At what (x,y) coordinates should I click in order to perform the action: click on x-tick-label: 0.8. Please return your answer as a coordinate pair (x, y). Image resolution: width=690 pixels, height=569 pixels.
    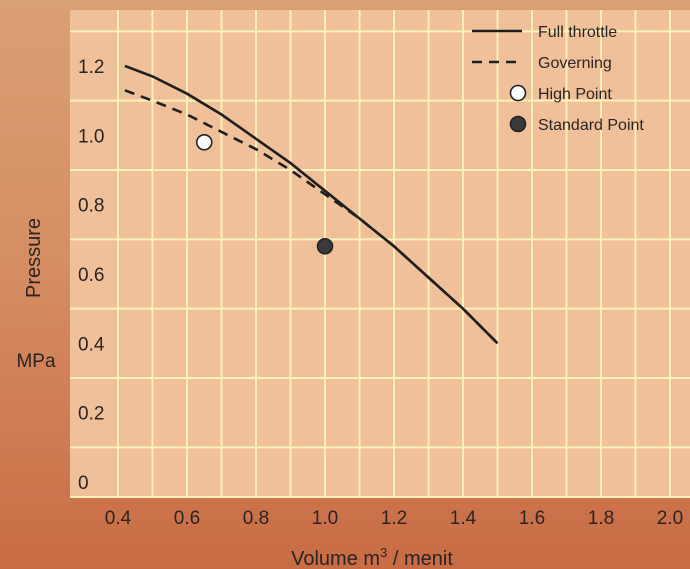
    Looking at the image, I should click on (256, 518).